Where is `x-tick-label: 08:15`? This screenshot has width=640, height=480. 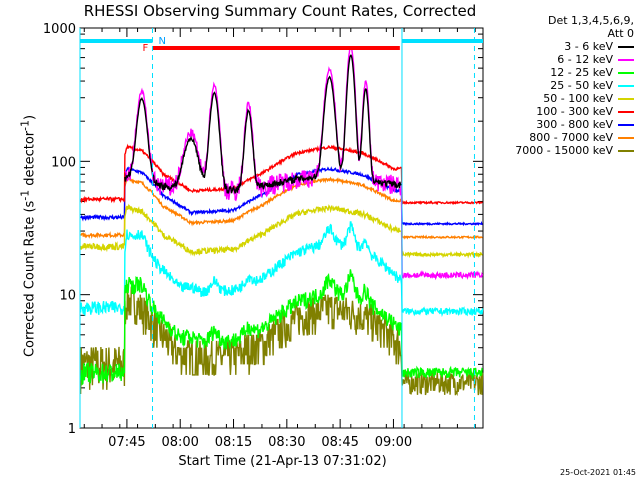
x-tick-label: 08:15 is located at coordinates (233, 442).